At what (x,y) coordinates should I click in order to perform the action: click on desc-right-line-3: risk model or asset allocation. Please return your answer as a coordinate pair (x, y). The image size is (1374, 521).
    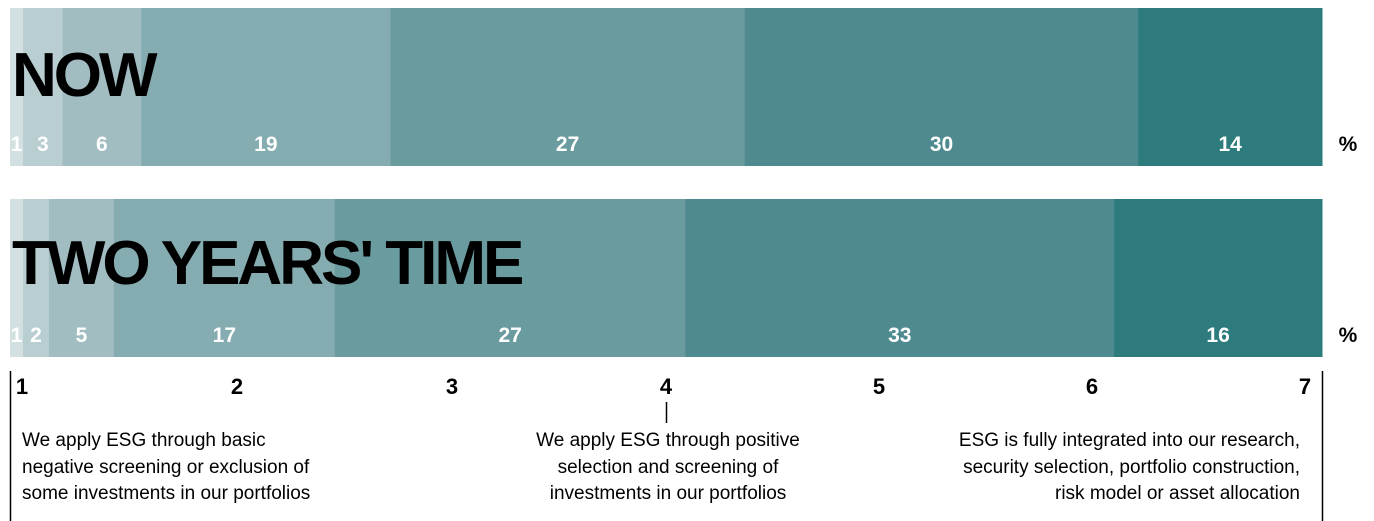
    Looking at the image, I should click on (1177, 493).